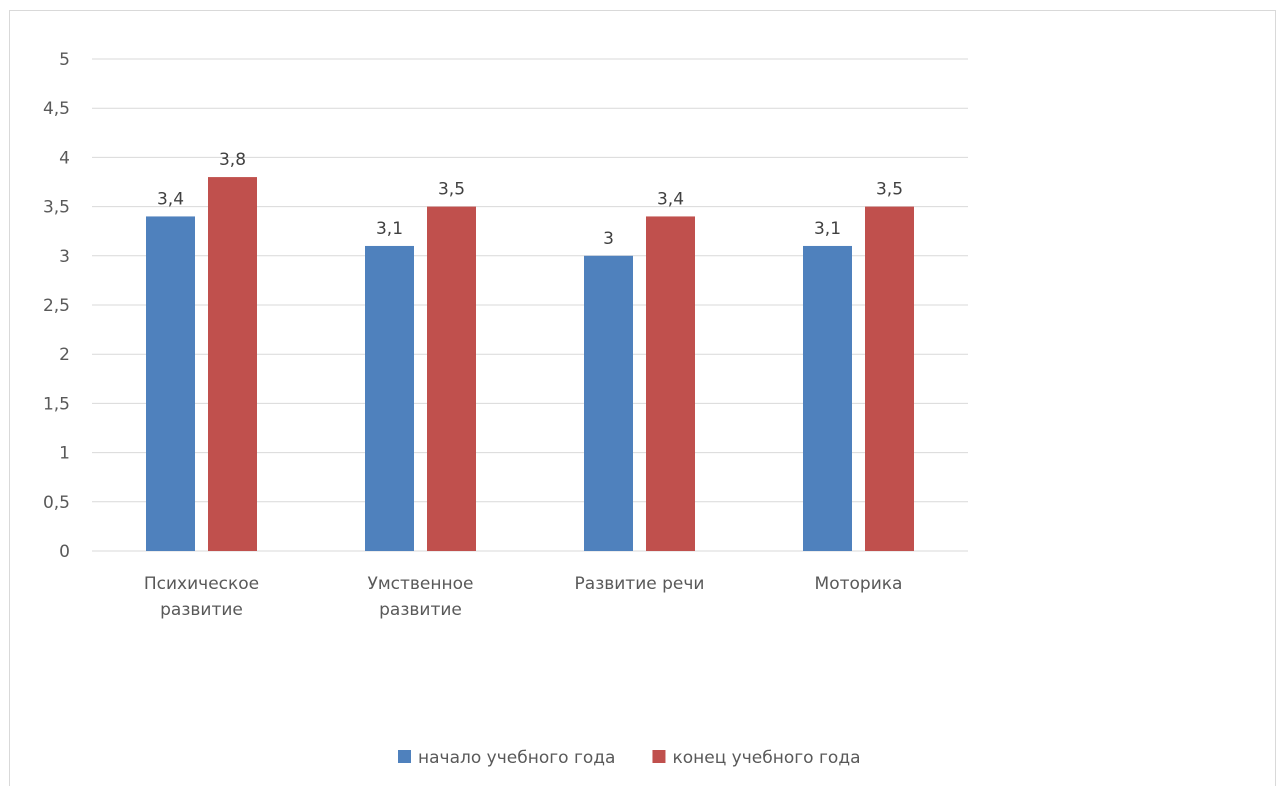  What do you see at coordinates (530, 199) in the screenshot?
I see `data-labels: 3,4 3,8 3,1 3,5 3 3,4 3,1 3,5` at bounding box center [530, 199].